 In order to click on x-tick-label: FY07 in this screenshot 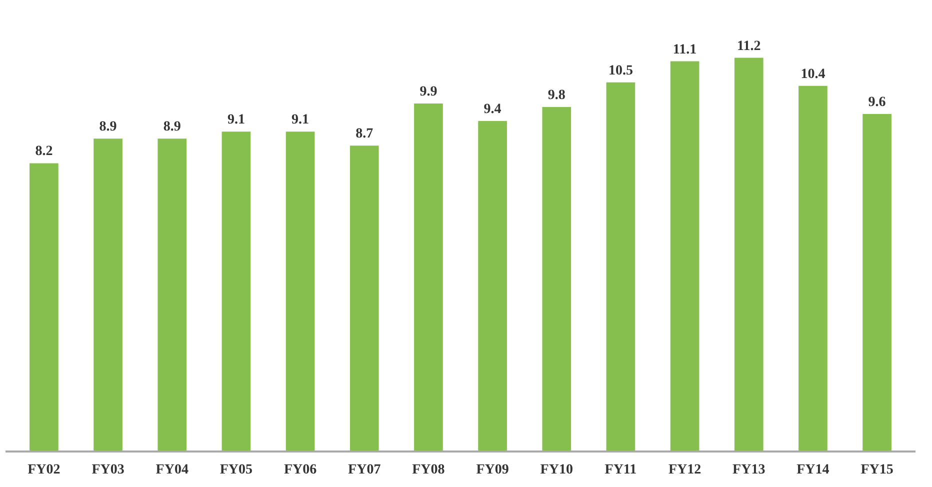, I will do `click(364, 470)`.